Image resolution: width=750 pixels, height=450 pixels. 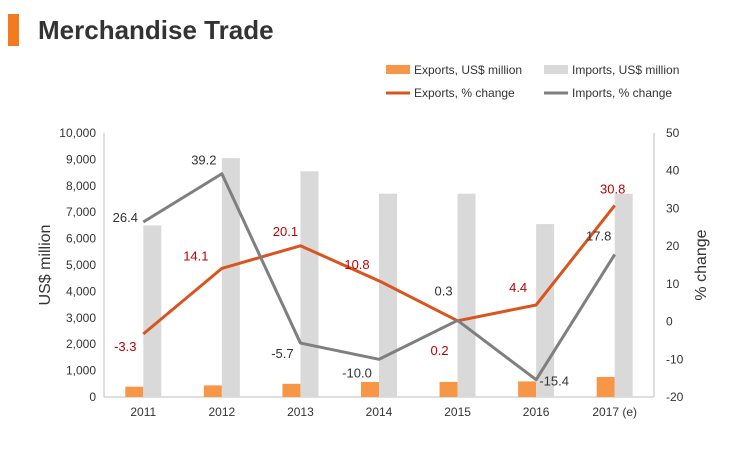 What do you see at coordinates (300, 412) in the screenshot?
I see `x-tick-label: 2013` at bounding box center [300, 412].